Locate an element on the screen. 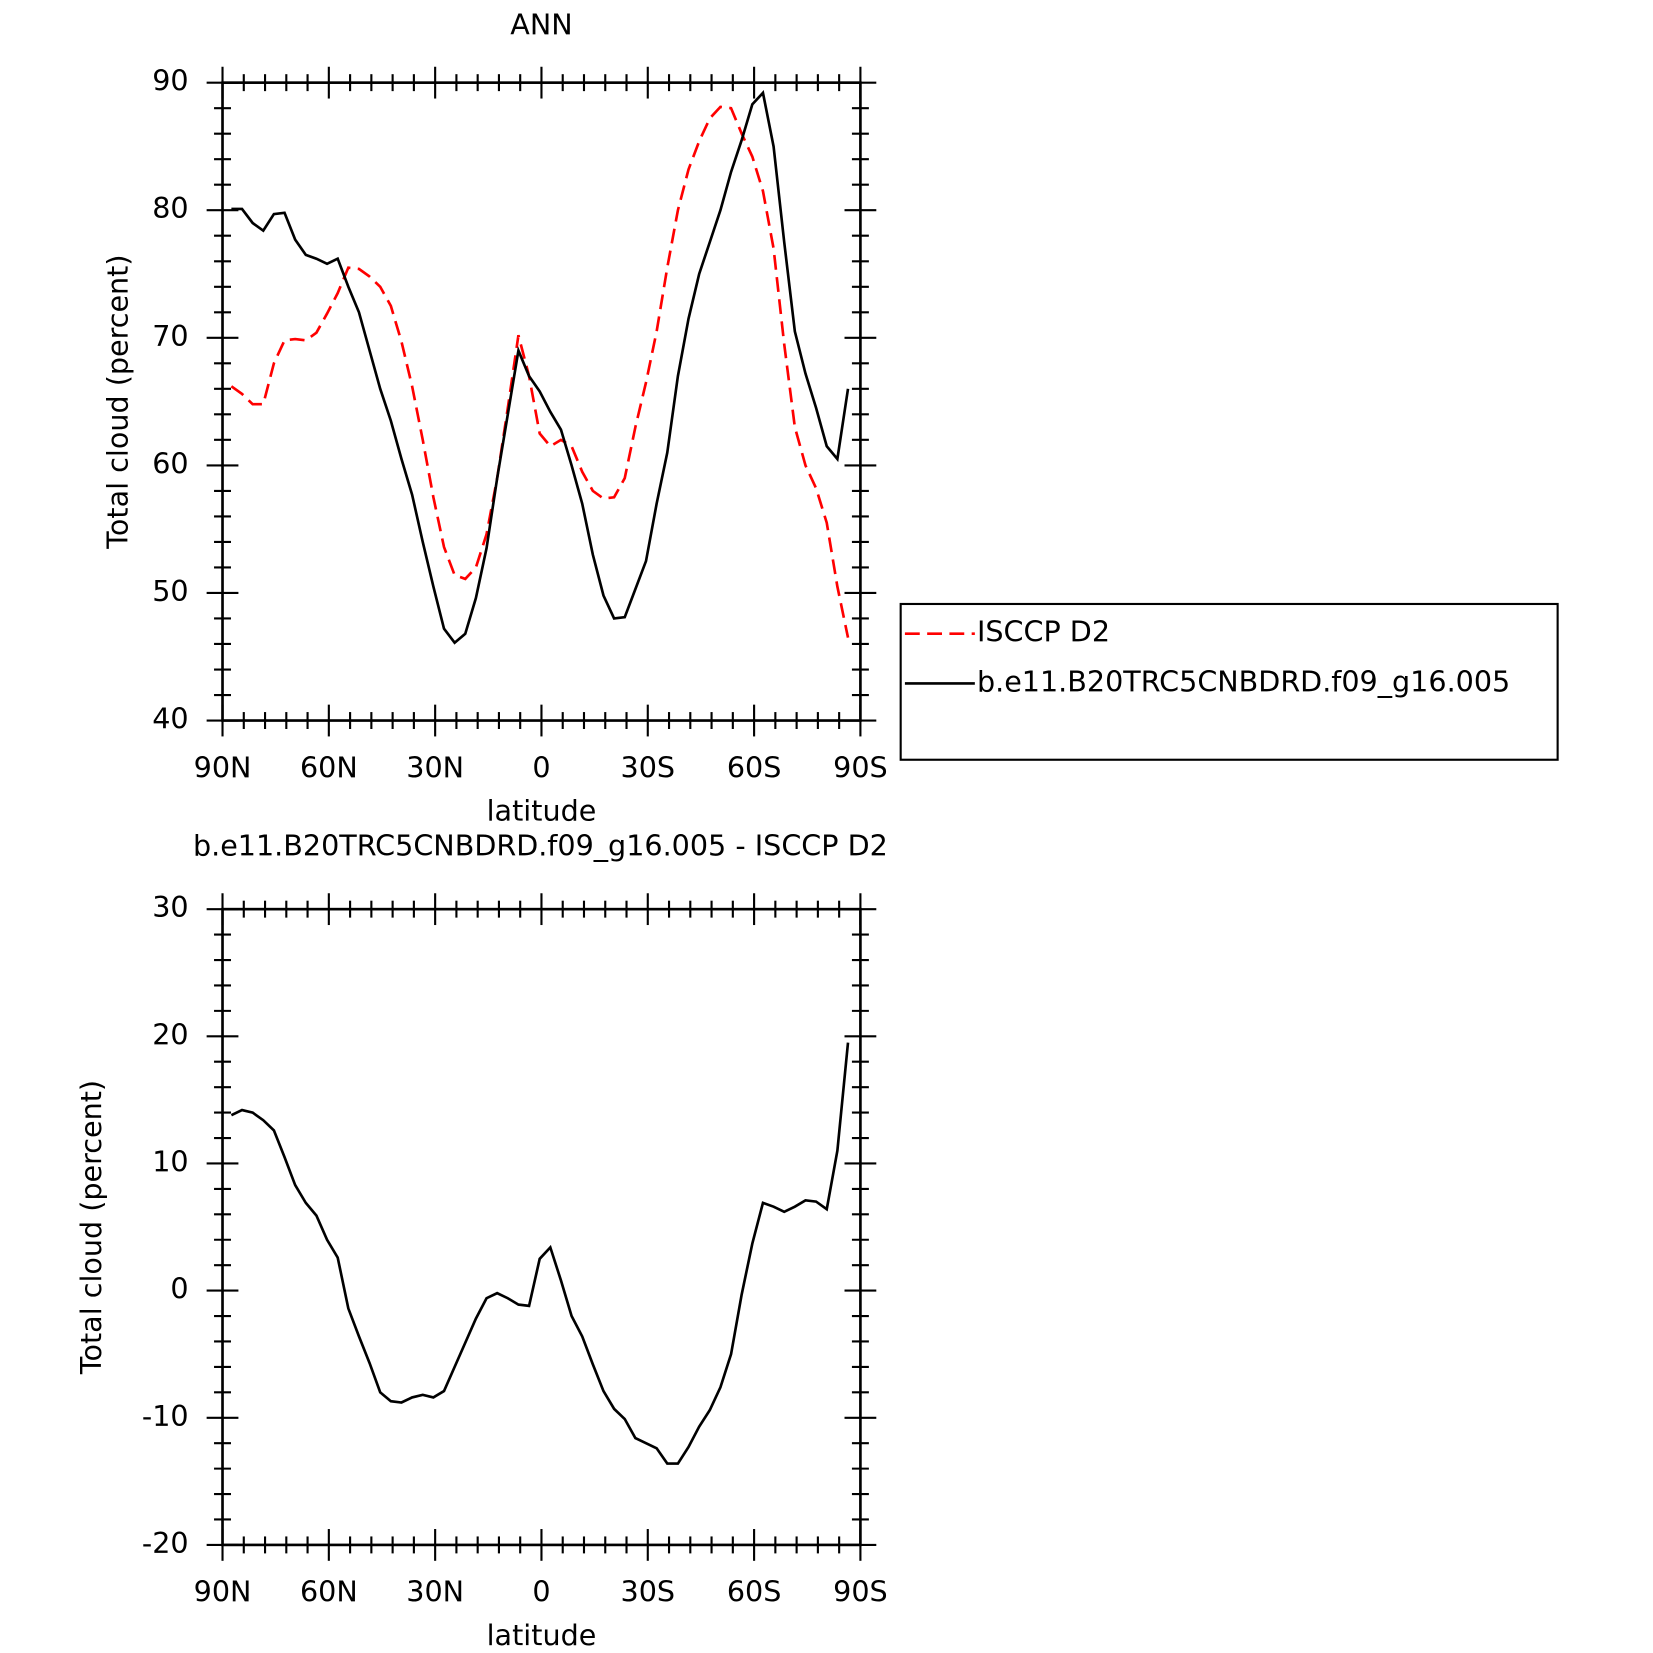 This screenshot has width=1653, height=1653. y-tick-label: 0 is located at coordinates (179, 1289).